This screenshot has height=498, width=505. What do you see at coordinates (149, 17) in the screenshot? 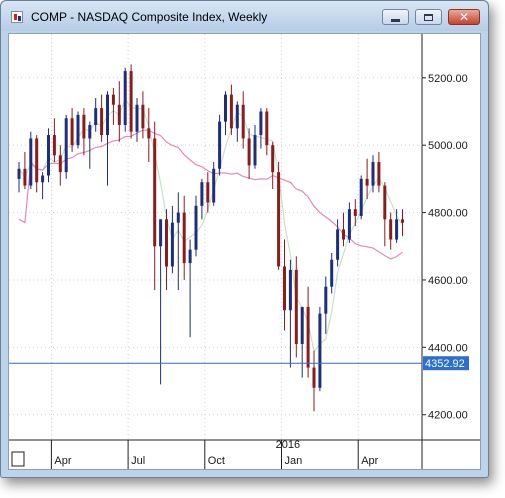
I see `window-title: COMP - NASDAQ Composite Index, Weekly` at bounding box center [149, 17].